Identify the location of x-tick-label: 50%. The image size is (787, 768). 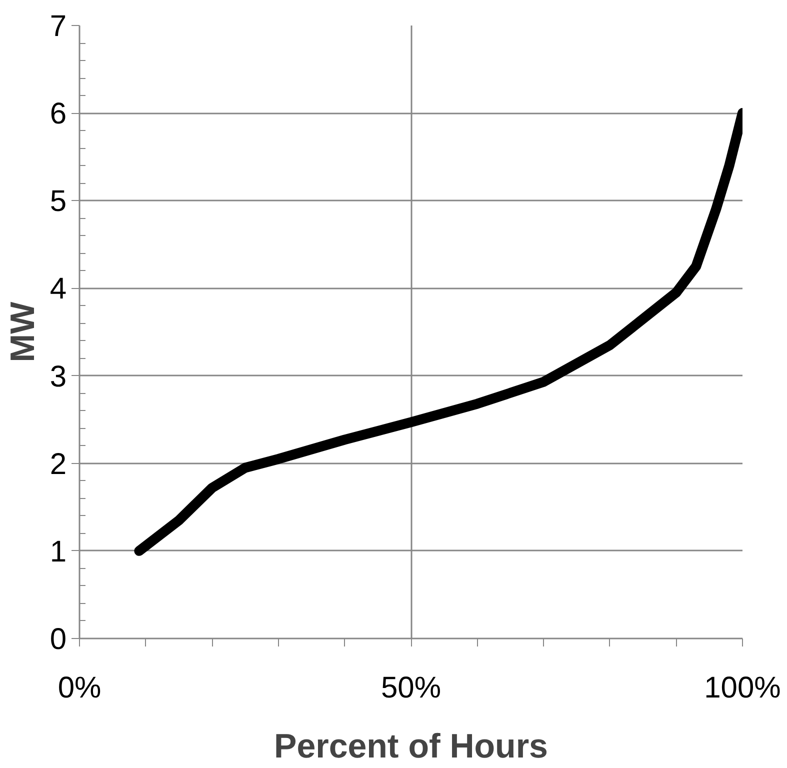
(411, 688).